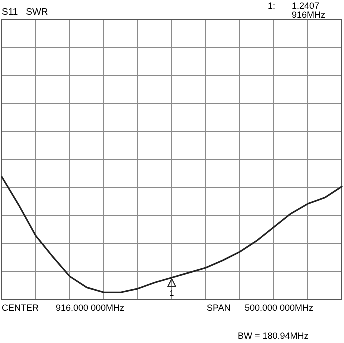 Image resolution: width=344 pixels, height=343 pixels. Describe the element at coordinates (21, 308) in the screenshot. I see `text: CENTER` at that location.